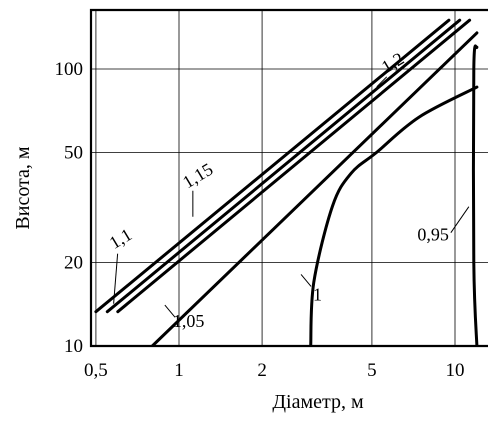 Image resolution: width=488 pixels, height=424 pixels. Describe the element at coordinates (262, 370) in the screenshot. I see `x-tick-label: 2` at that location.